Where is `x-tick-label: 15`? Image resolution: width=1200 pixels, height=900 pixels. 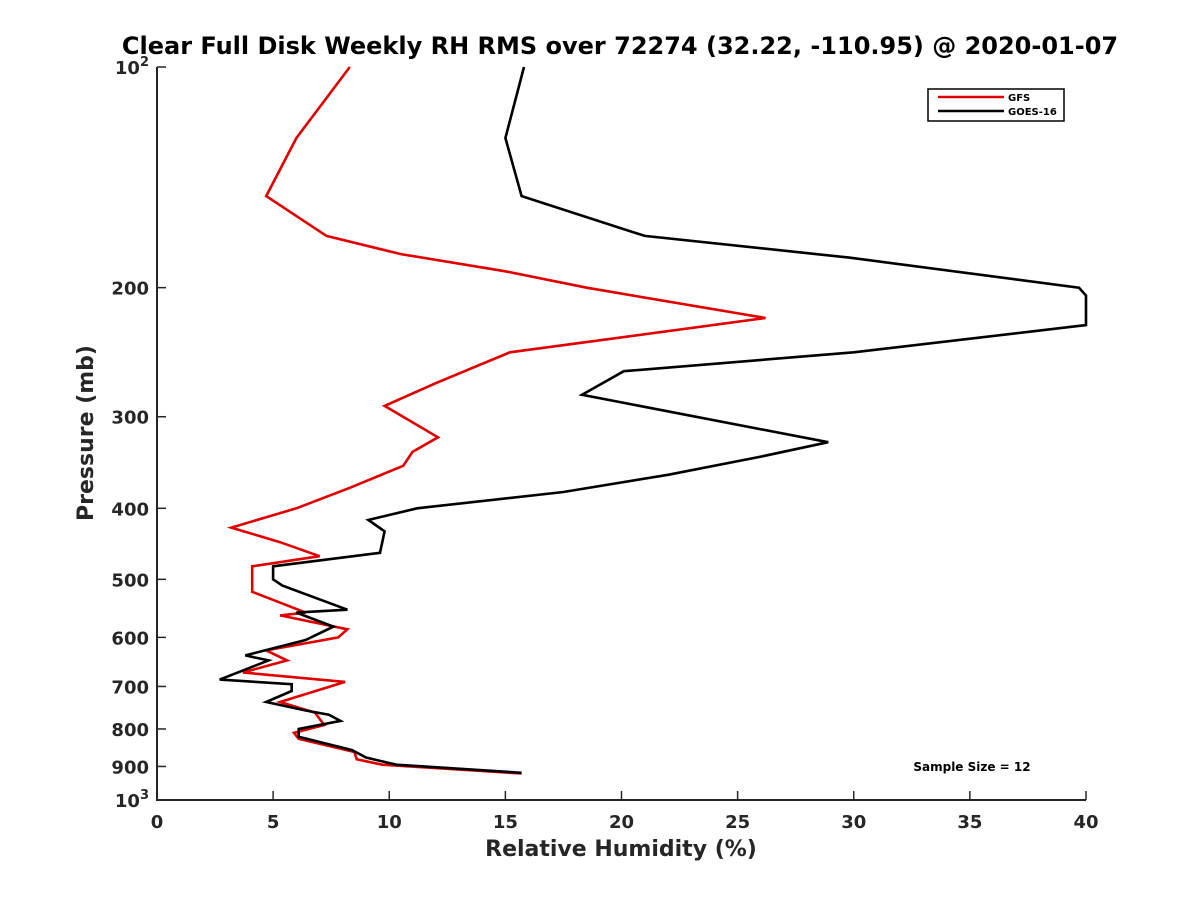
x-tick-label: 15 is located at coordinates (505, 822).